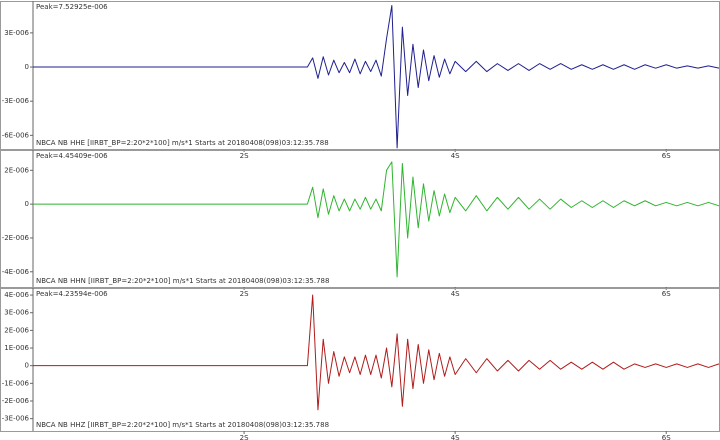 This screenshot has width=720, height=440. What do you see at coordinates (16, 272) in the screenshot?
I see `y-tick-label: -4E-006` at bounding box center [16, 272].